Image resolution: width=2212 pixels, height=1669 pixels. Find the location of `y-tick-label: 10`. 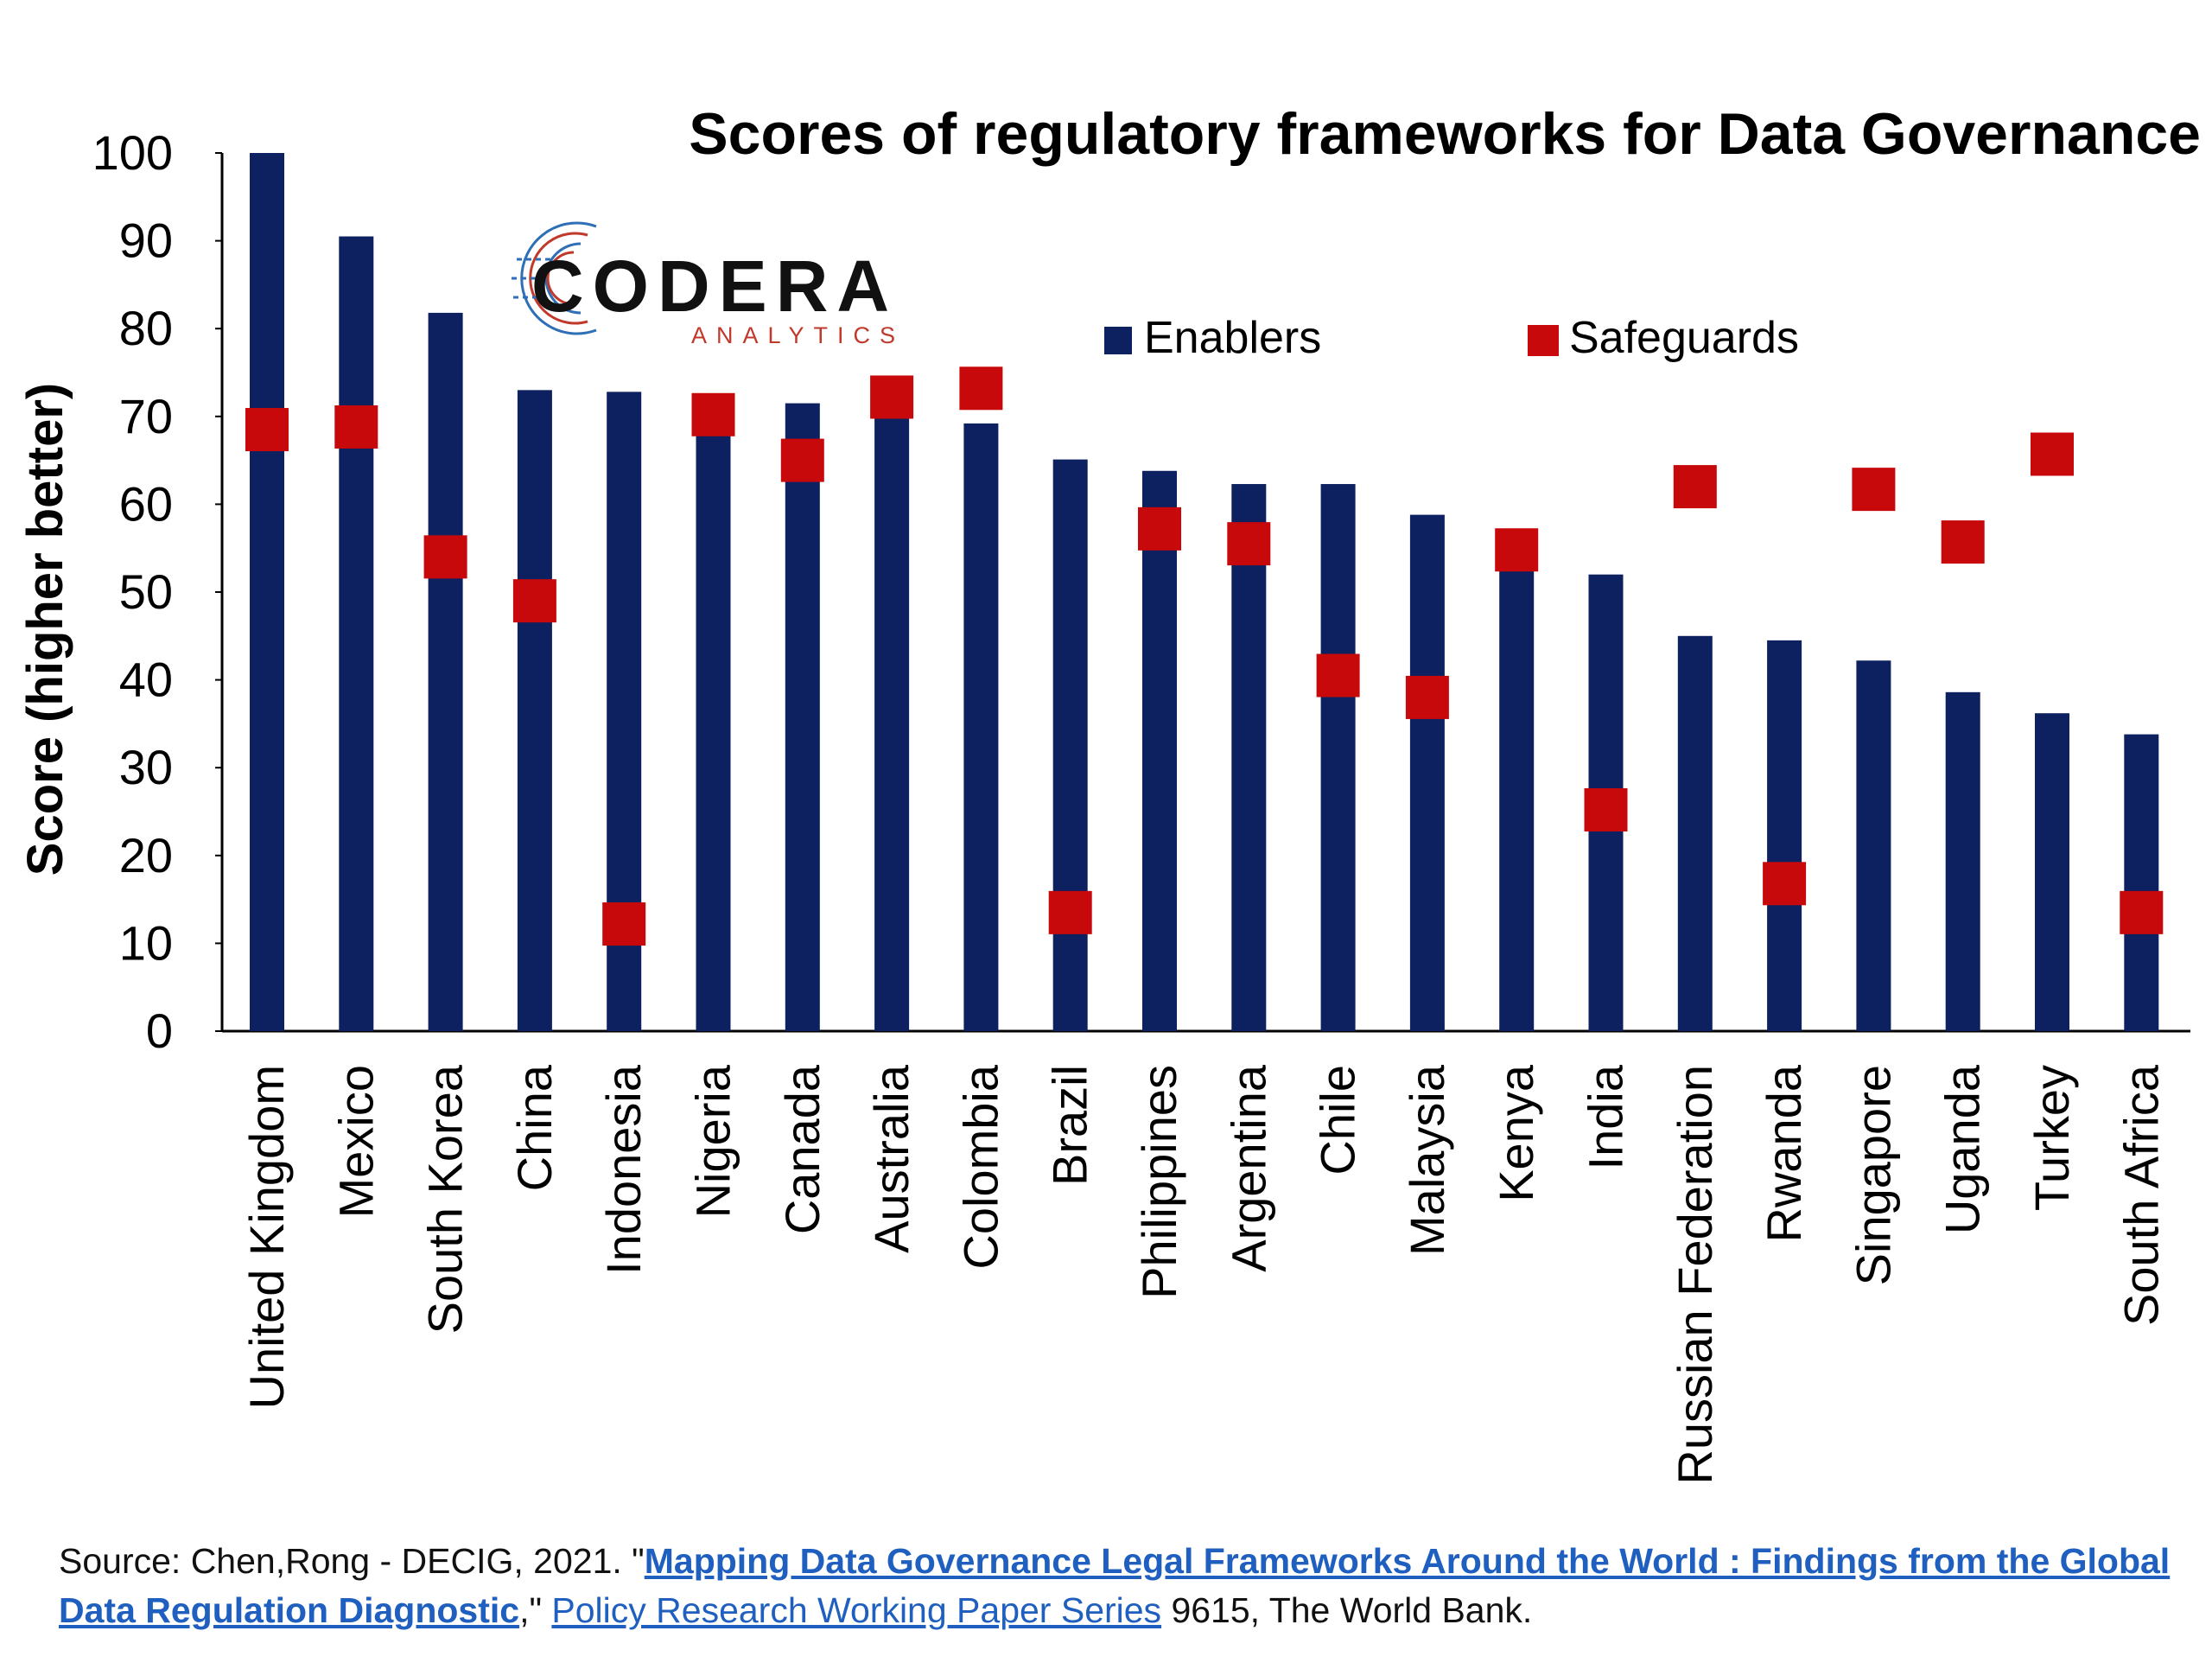

y-tick-label: 10 is located at coordinates (146, 942).